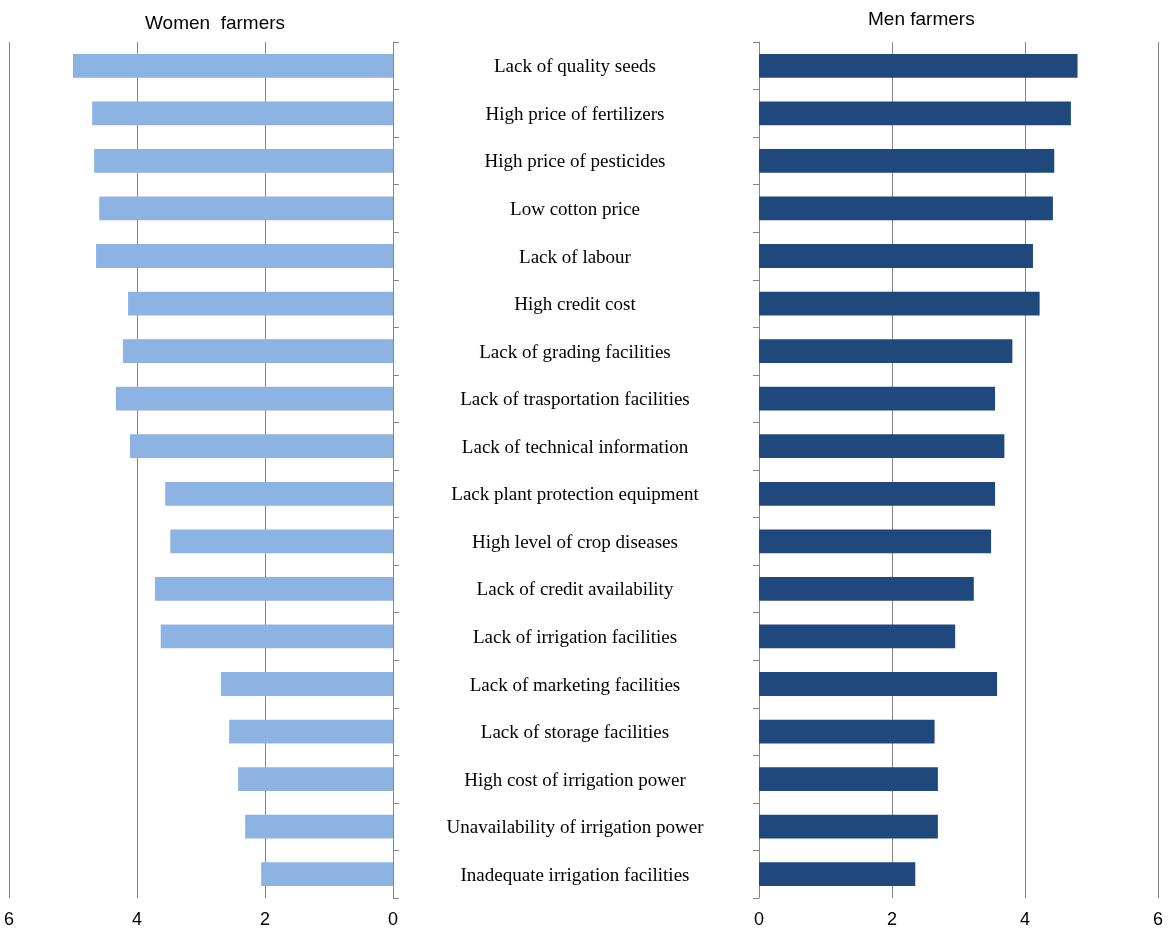  What do you see at coordinates (575, 684) in the screenshot?
I see `y-tick-label: Lack of marketing facilities` at bounding box center [575, 684].